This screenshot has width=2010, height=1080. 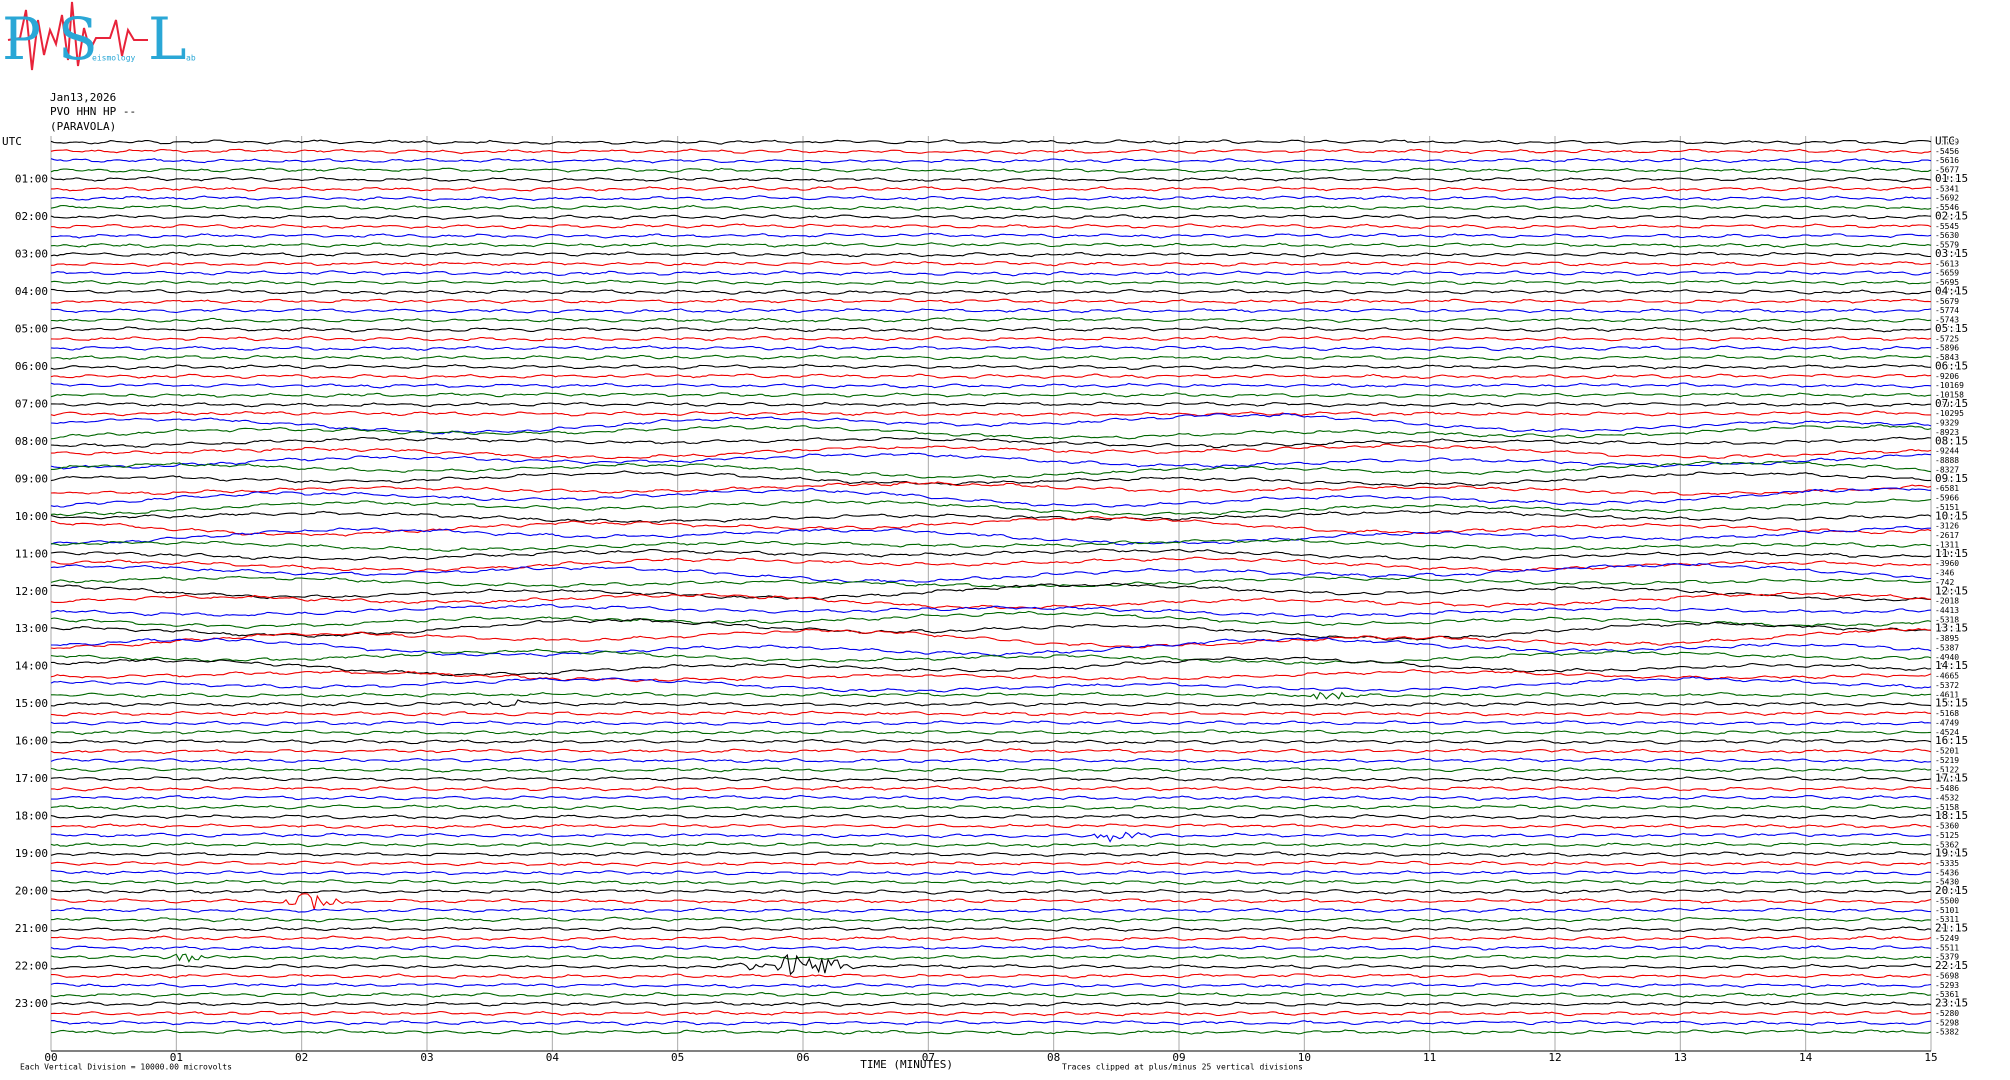 I want to click on trace-label: -5318, so click(x=1947, y=619).